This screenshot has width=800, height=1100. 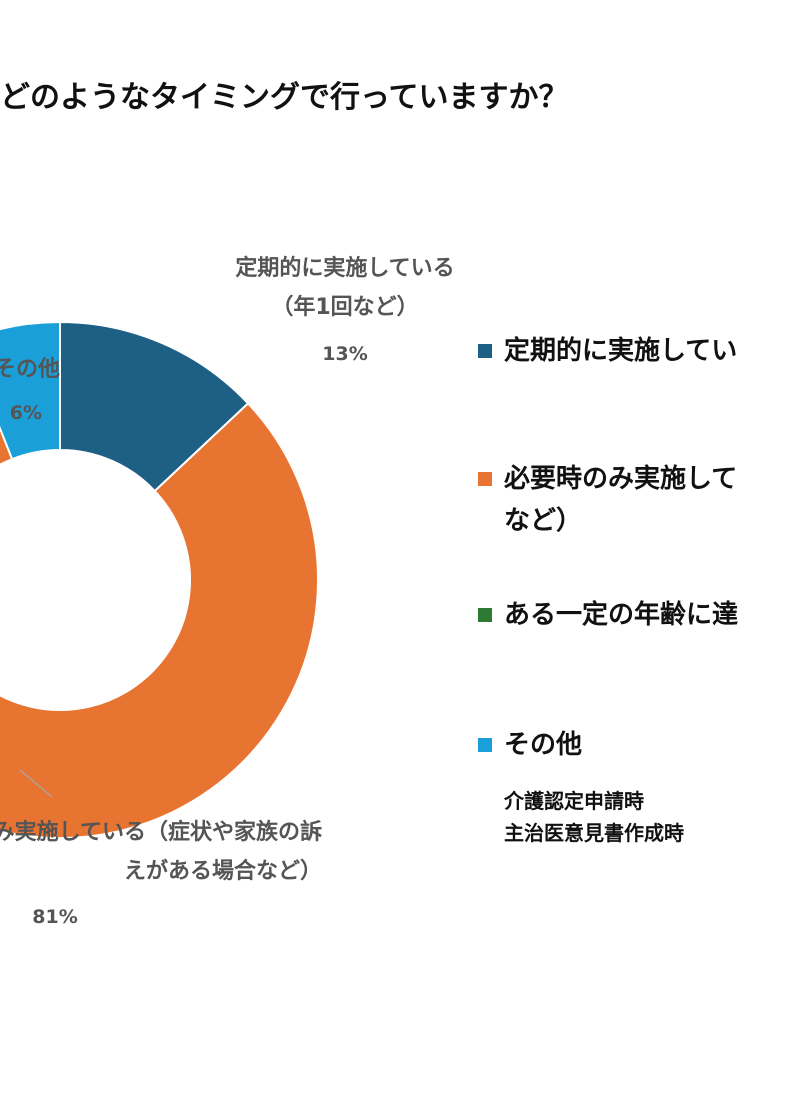 I want to click on slice-value-as-needed: 81%, so click(x=54, y=917).